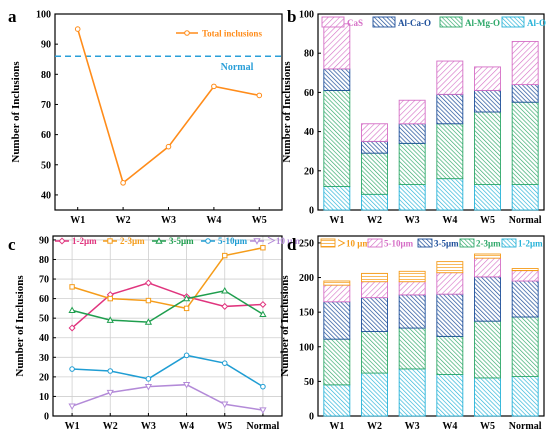 The width and height of the screenshot is (550, 444). Describe the element at coordinates (12, 244) in the screenshot. I see `panel-c-letter: c` at that location.